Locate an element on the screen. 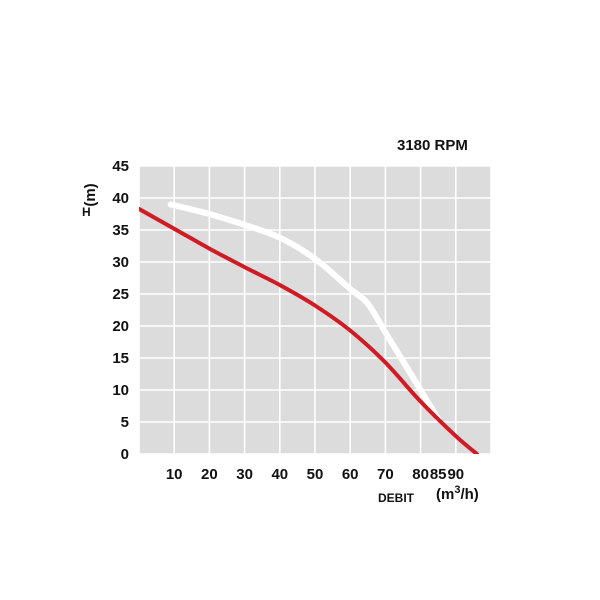 The width and height of the screenshot is (600, 600). y-tick-label: 25 is located at coordinates (120, 294).